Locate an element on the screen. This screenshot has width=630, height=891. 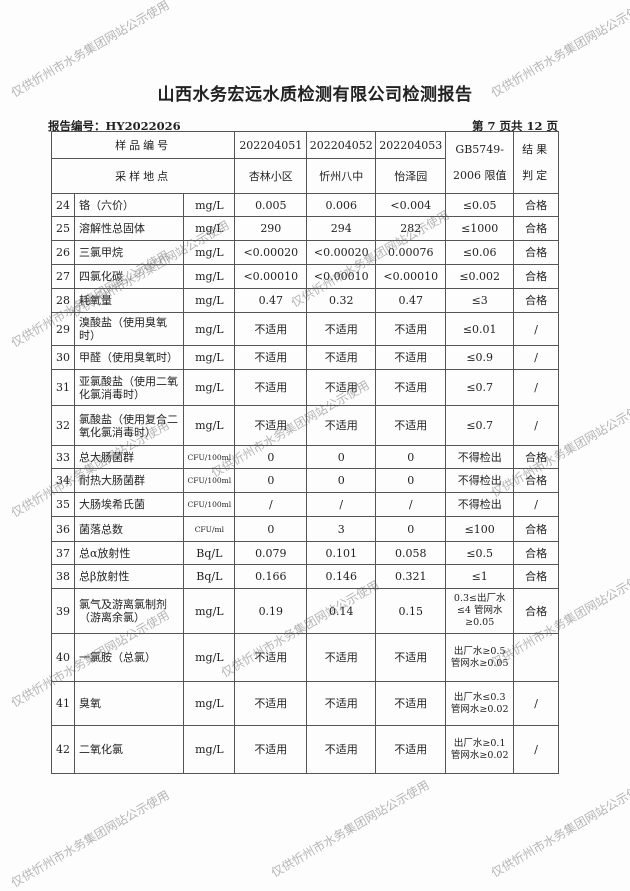
item-name: 甲醛（使用臭氧时） is located at coordinates (129, 357).